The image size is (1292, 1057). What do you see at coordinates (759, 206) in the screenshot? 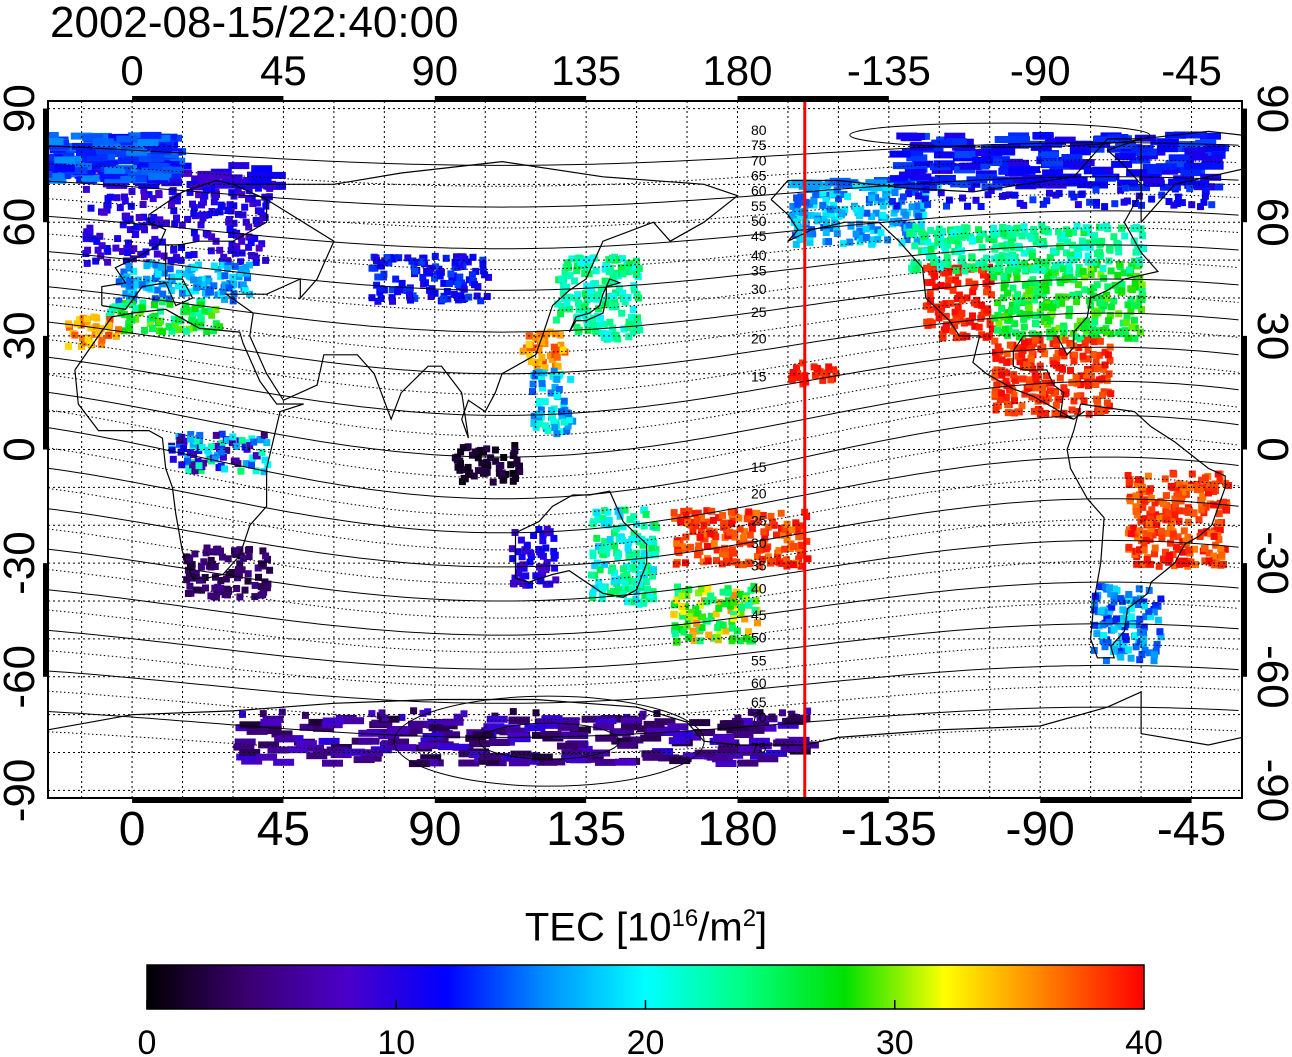
I see `mlat-label-north: 55` at bounding box center [759, 206].